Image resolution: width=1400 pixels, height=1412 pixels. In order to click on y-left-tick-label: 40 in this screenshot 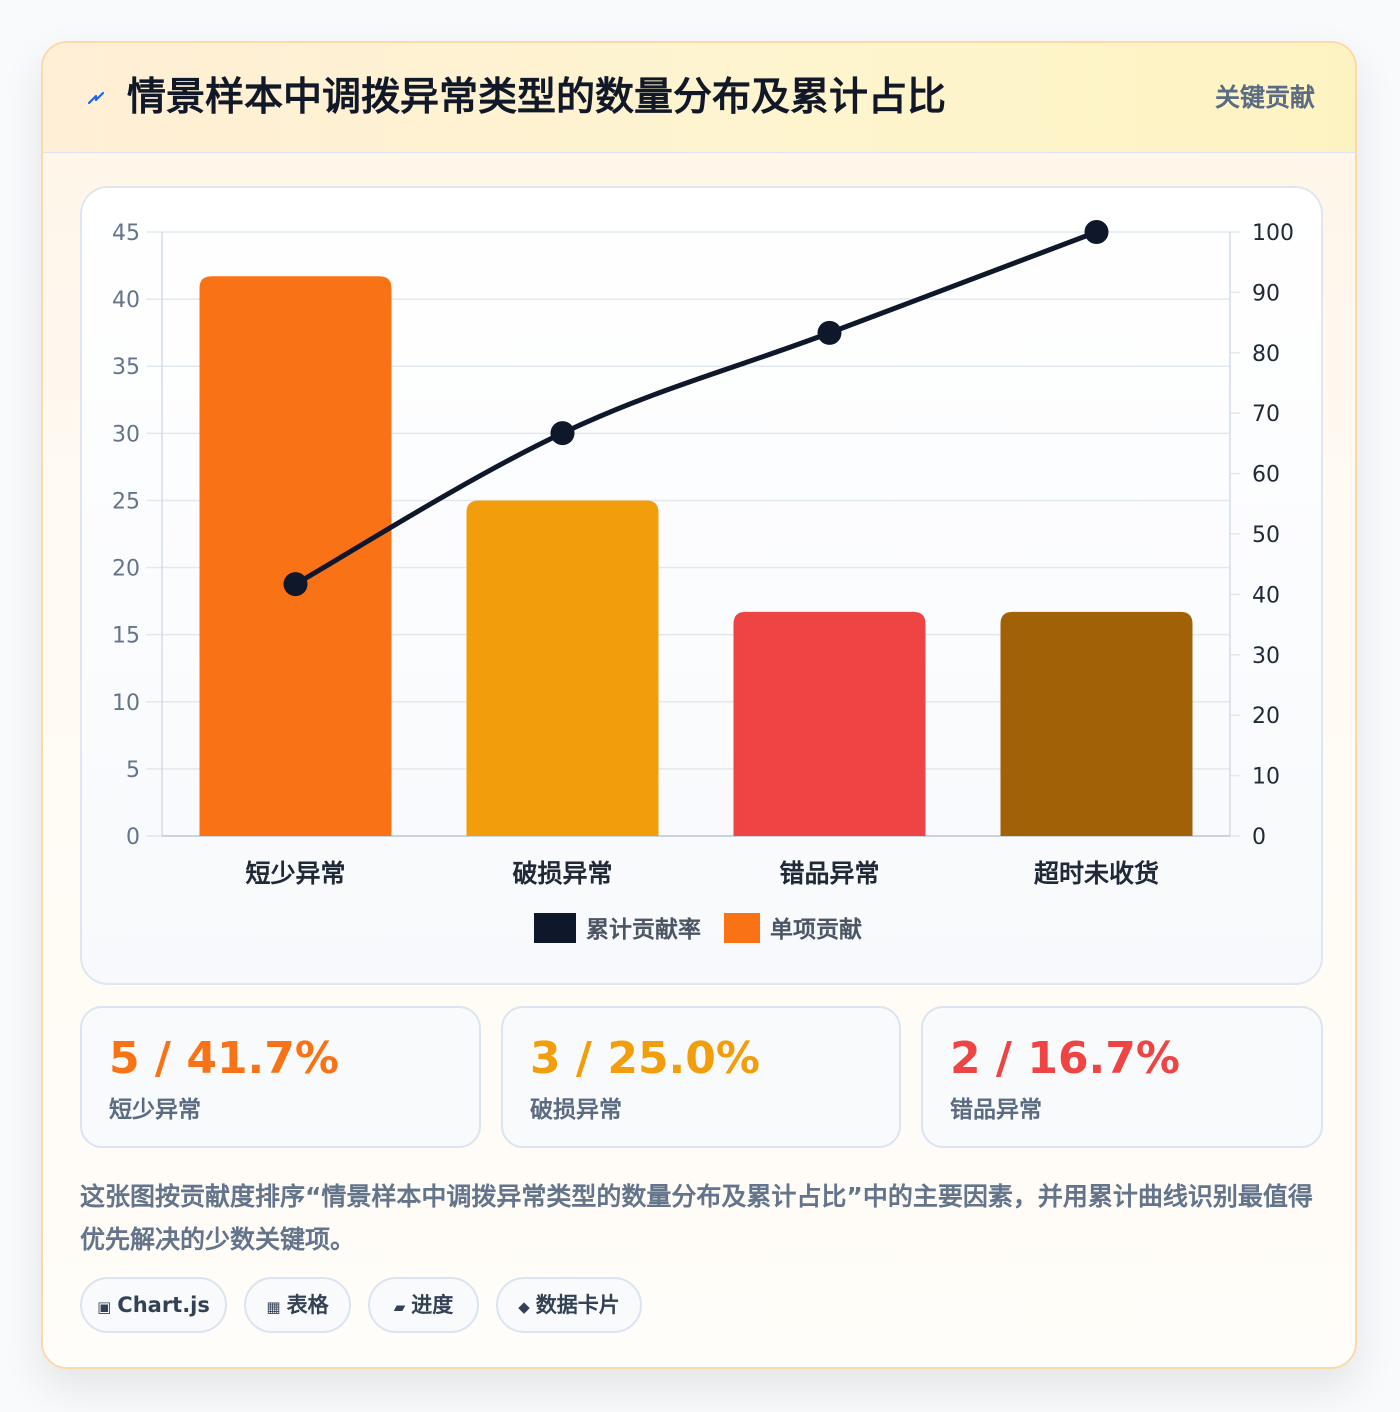, I will do `click(126, 300)`.